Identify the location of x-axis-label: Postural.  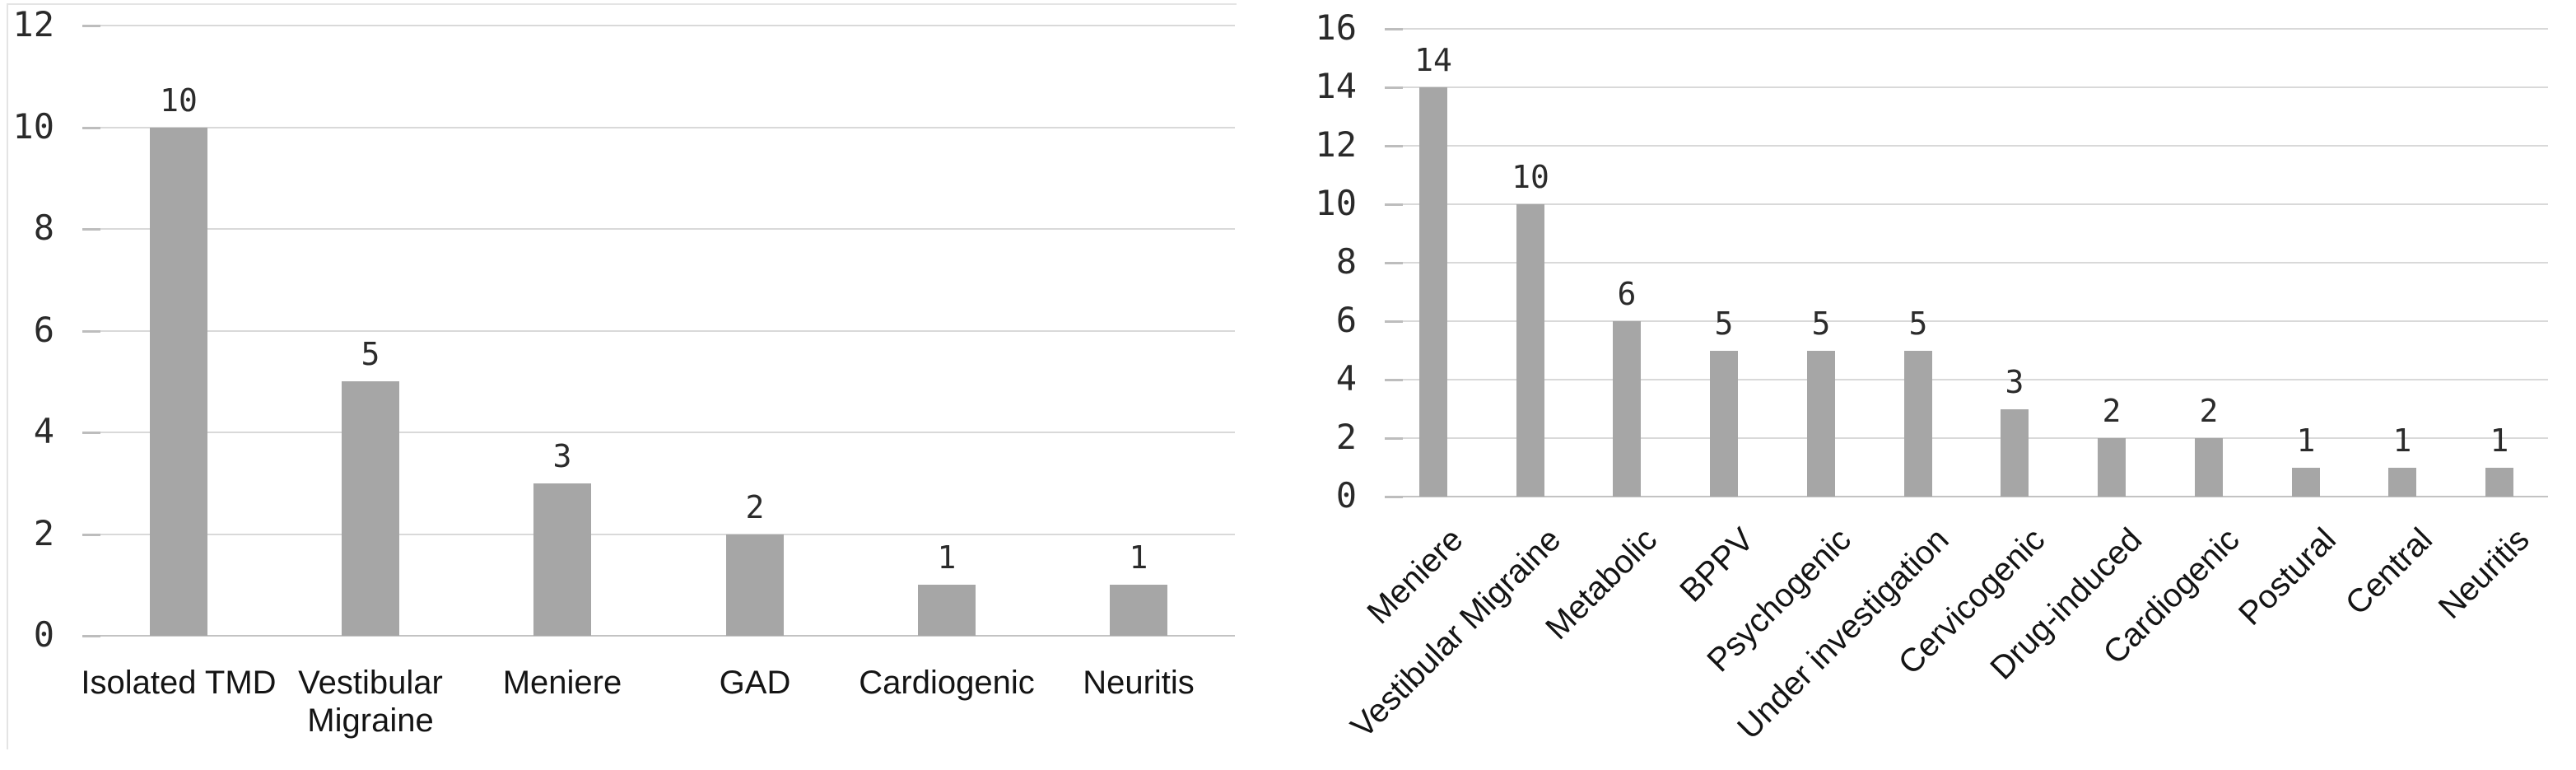
(2288, 576).